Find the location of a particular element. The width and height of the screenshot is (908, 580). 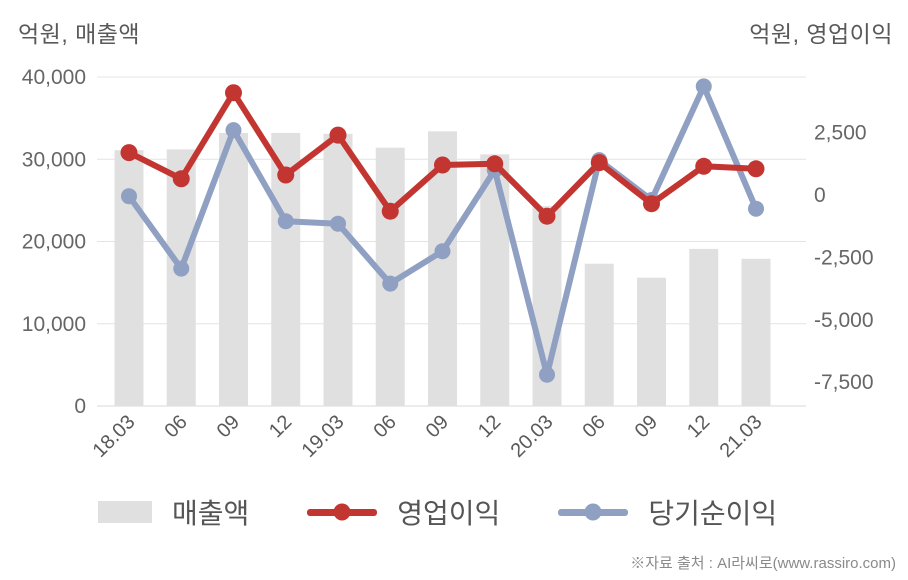

right-axis-tick-label: 2,500 is located at coordinates (840, 133).